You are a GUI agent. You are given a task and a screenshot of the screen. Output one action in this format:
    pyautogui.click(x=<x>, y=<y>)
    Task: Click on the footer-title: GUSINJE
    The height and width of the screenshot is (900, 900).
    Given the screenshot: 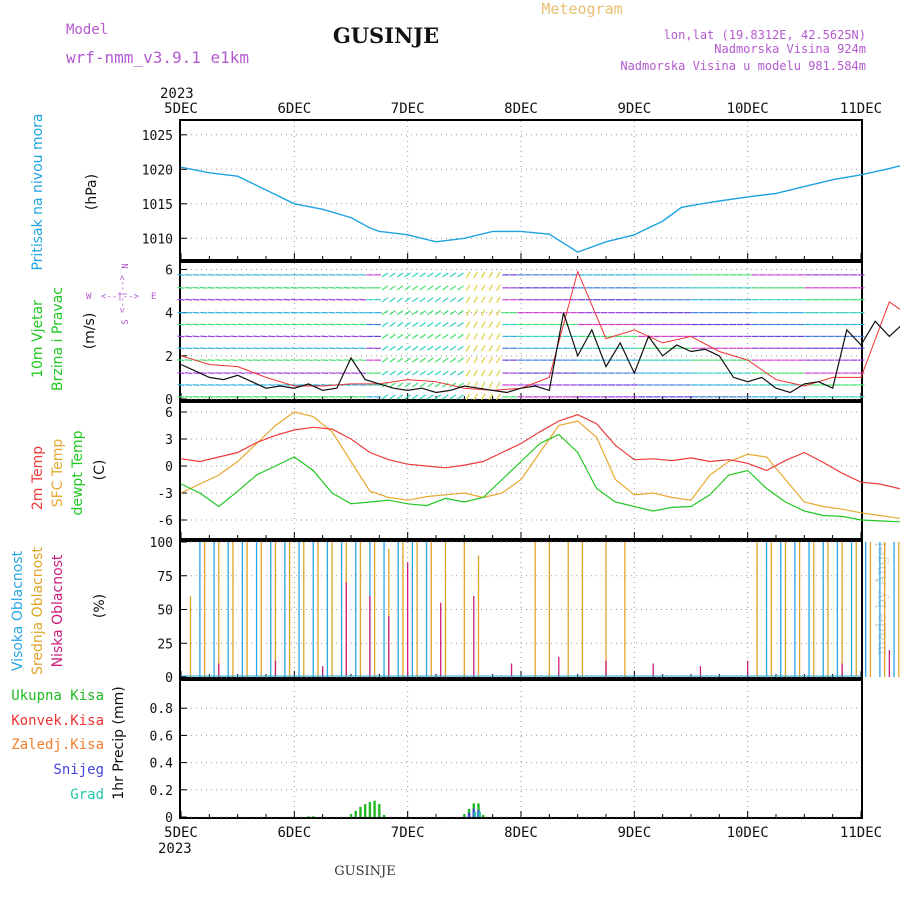 What is the action you would take?
    pyautogui.click(x=364, y=871)
    